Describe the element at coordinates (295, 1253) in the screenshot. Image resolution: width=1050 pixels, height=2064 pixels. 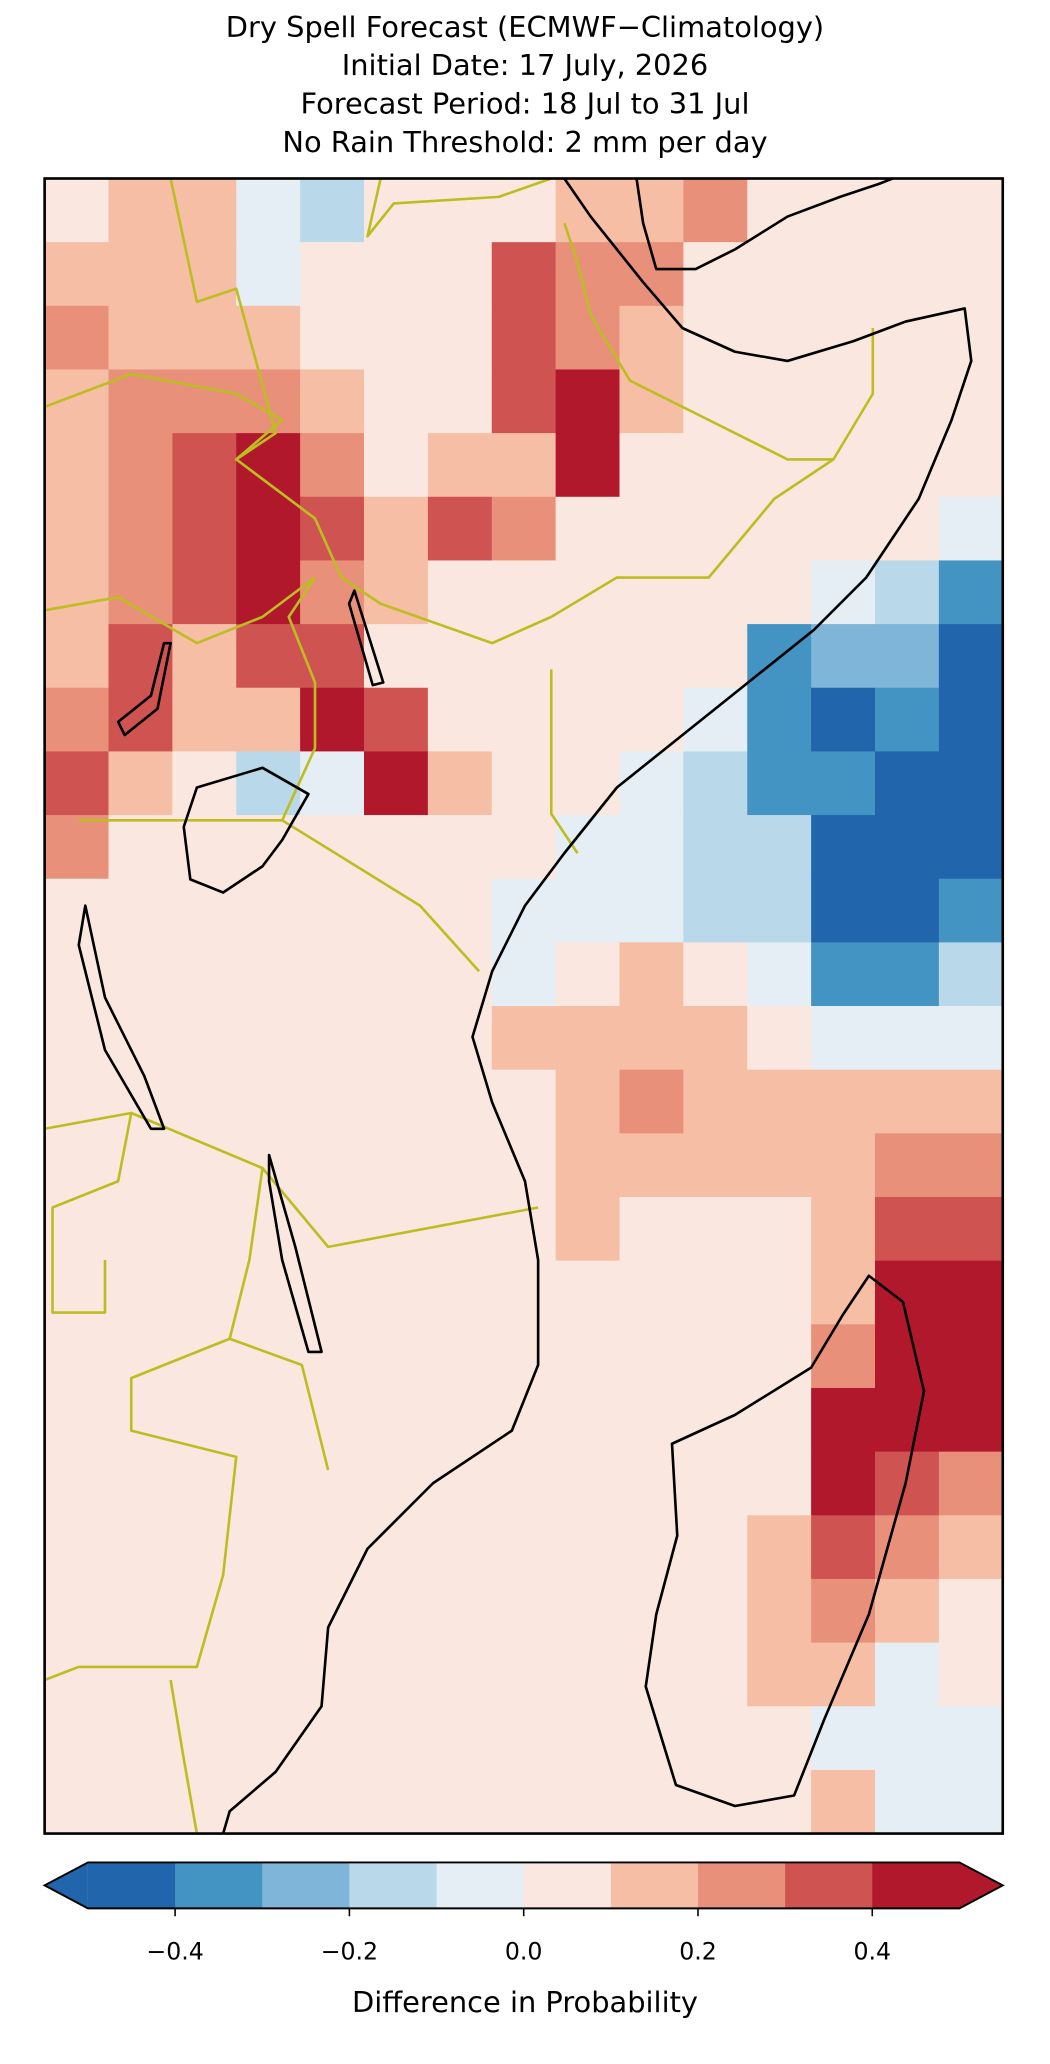
I see `lake-malawi` at that location.